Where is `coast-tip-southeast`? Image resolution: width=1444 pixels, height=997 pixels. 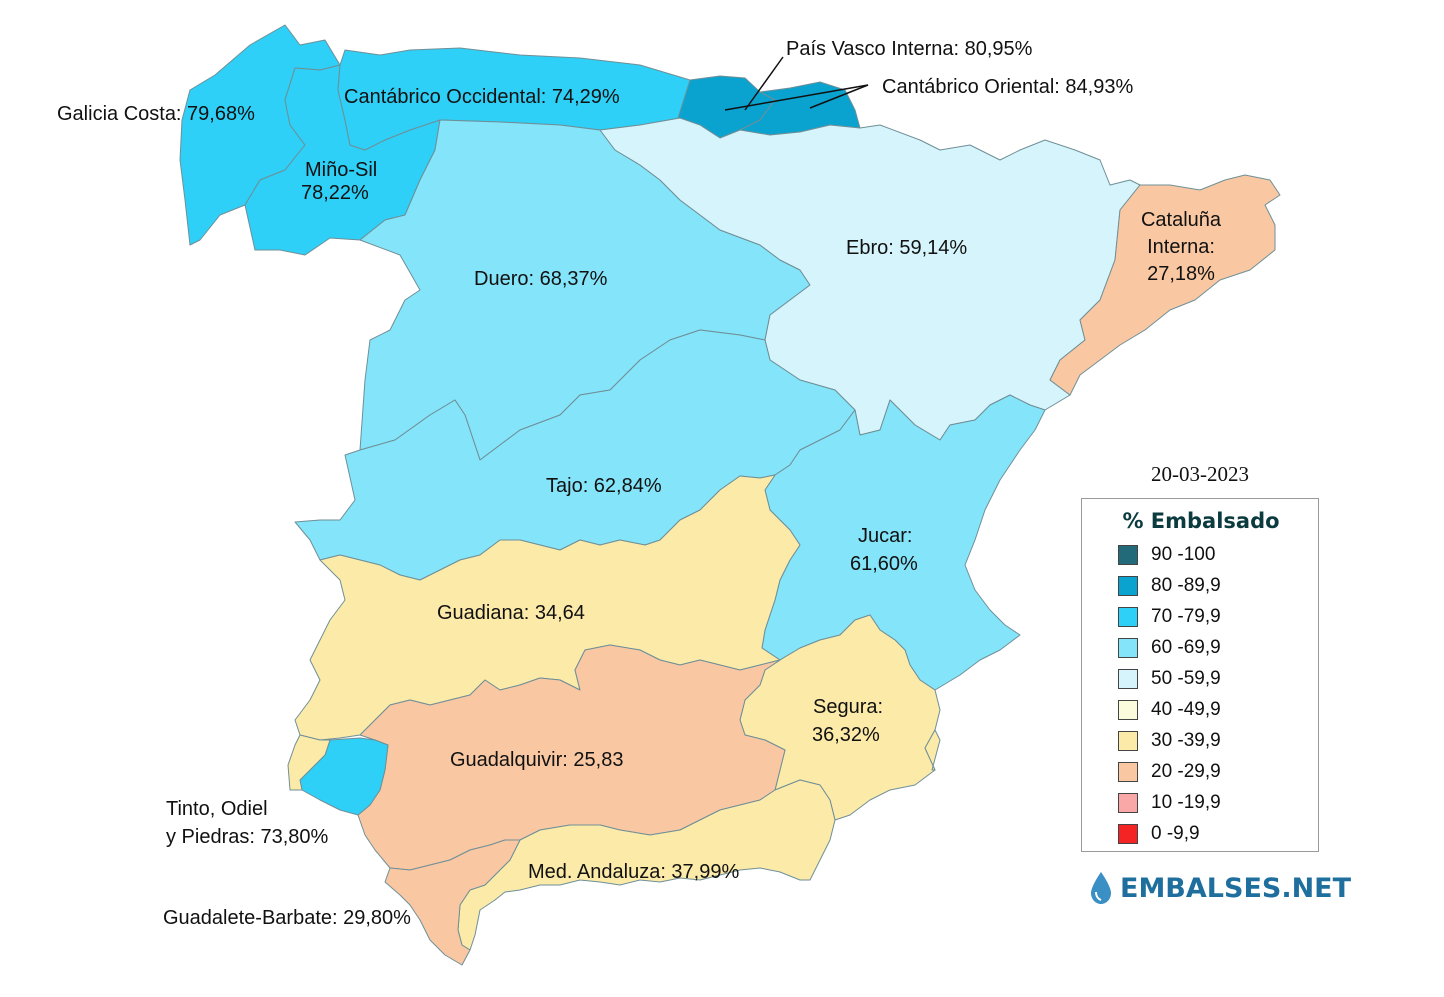 coast-tip-southeast is located at coordinates (932, 750).